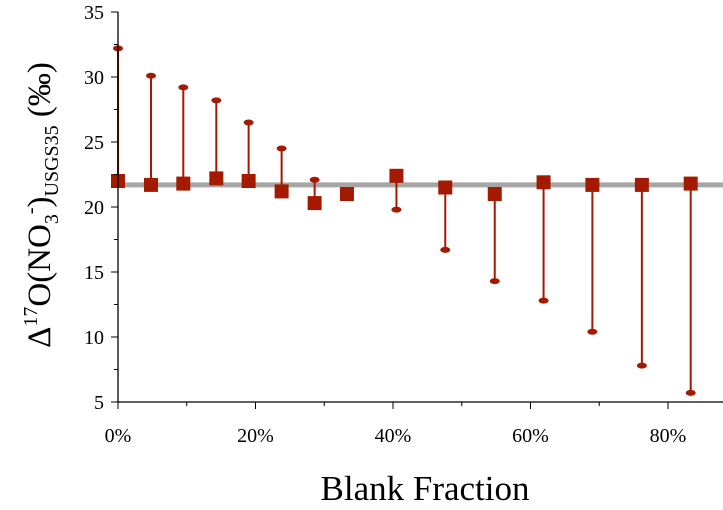 Image resolution: width=723 pixels, height=510 pixels. Describe the element at coordinates (404, 189) in the screenshot. I see `marker-layer` at that location.